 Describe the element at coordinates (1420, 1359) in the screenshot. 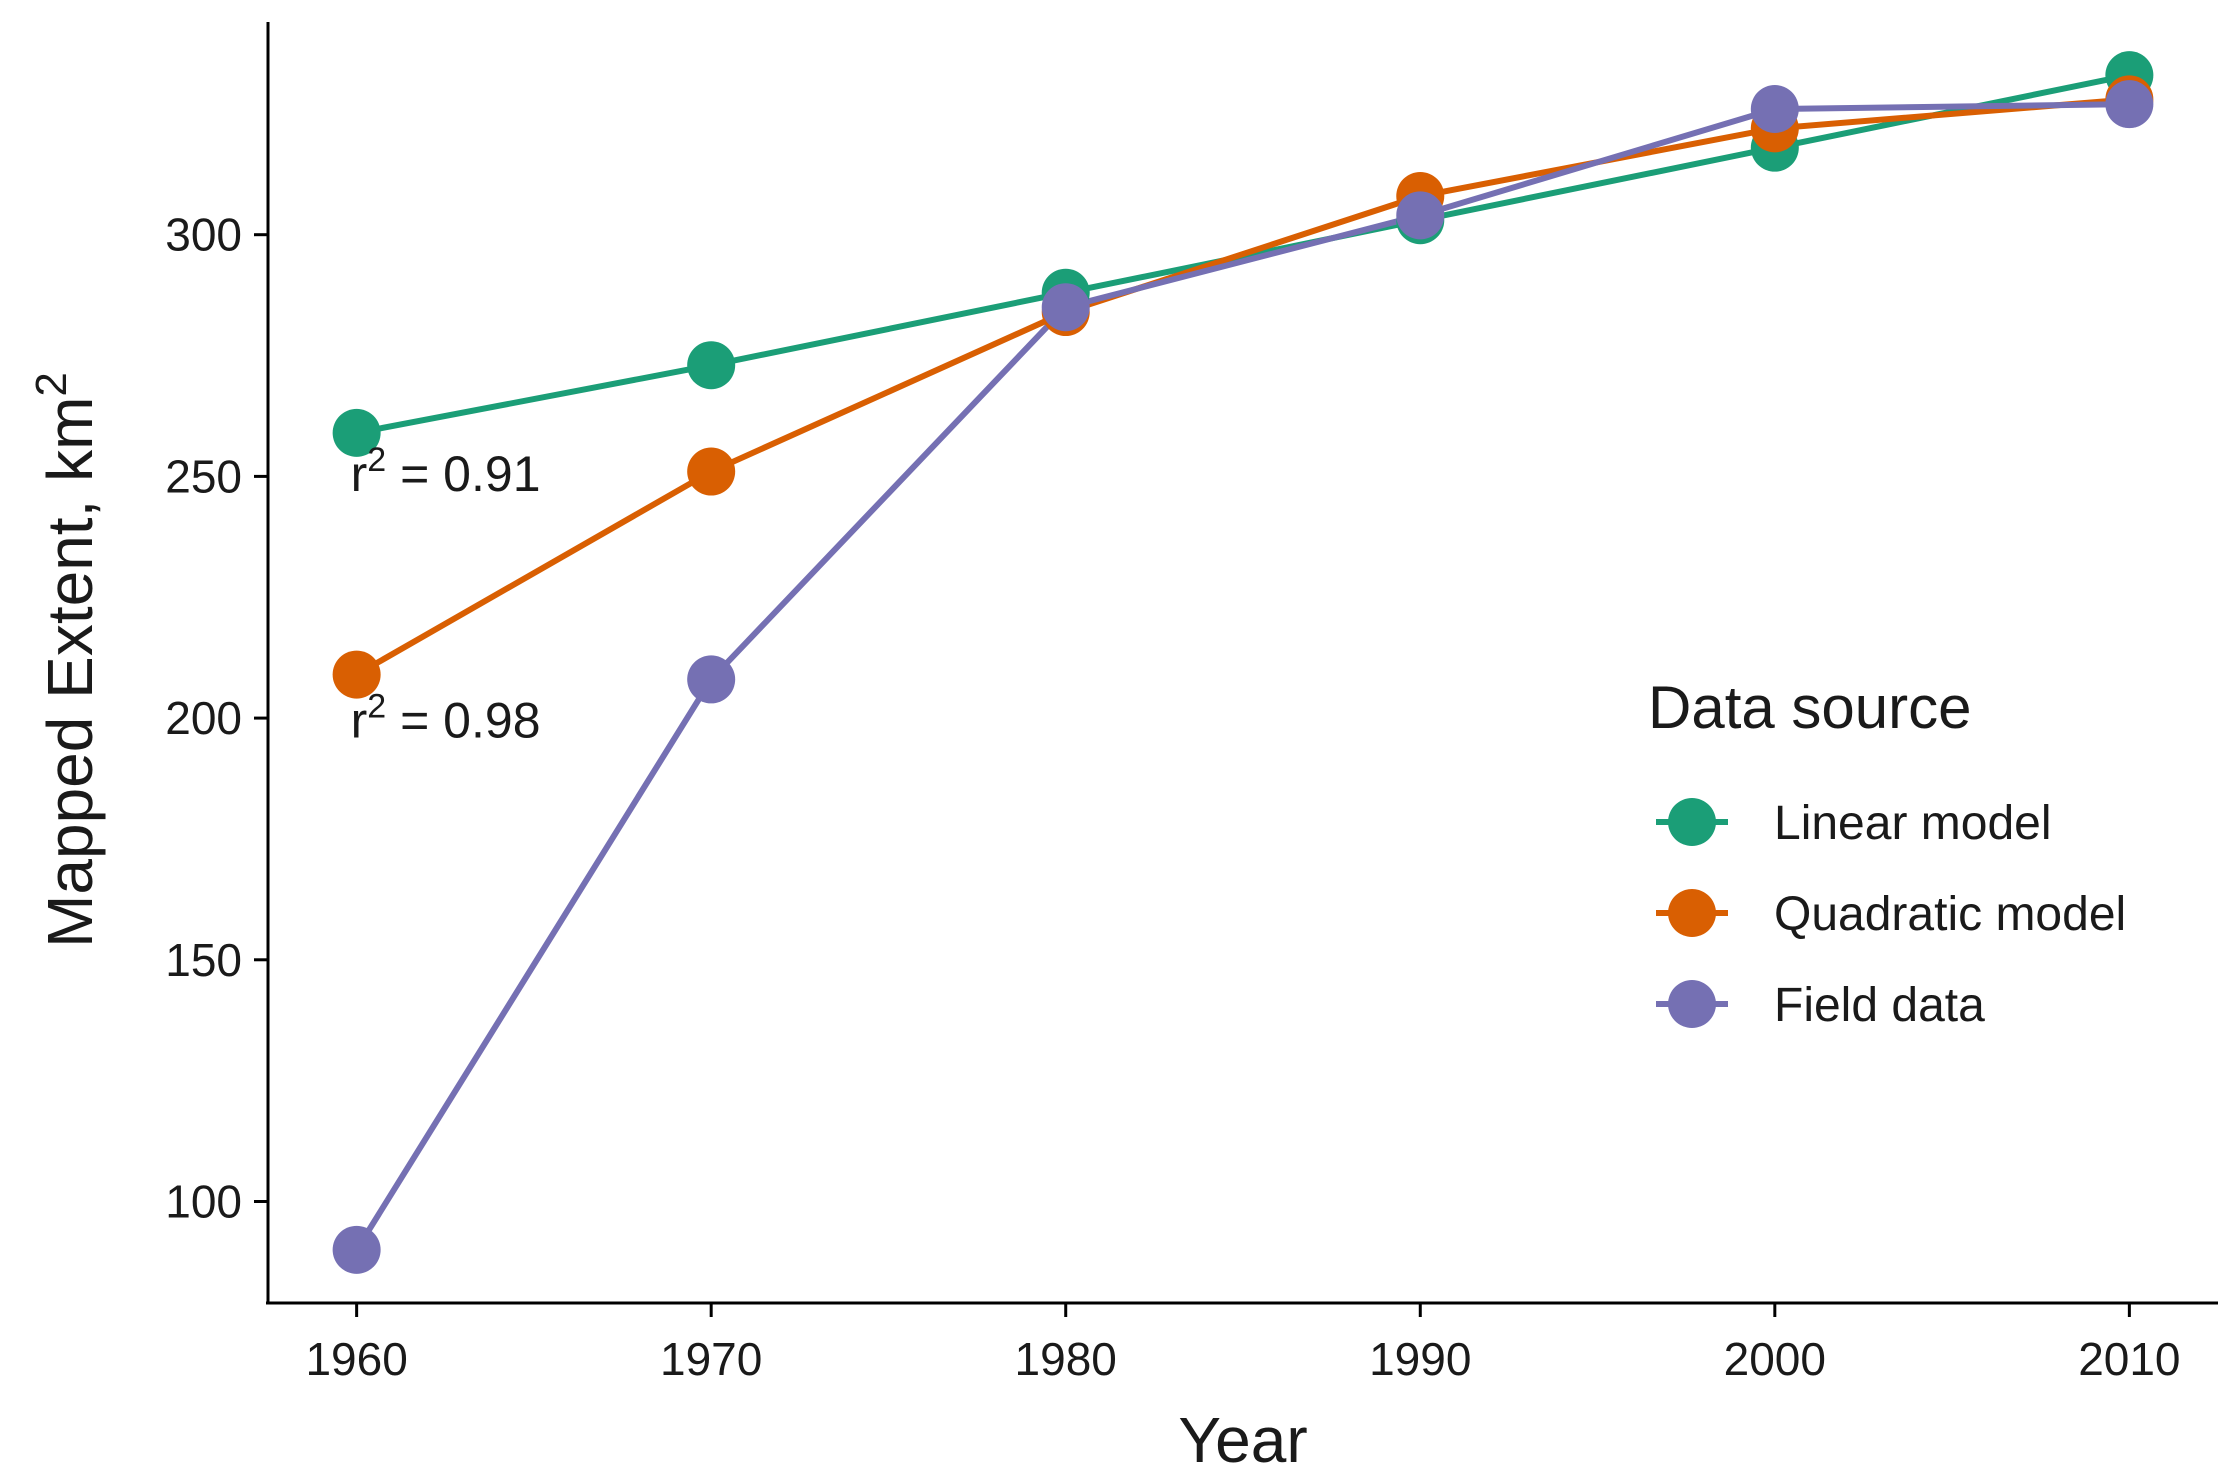

I see `x-tick-label-1990: 1990` at that location.